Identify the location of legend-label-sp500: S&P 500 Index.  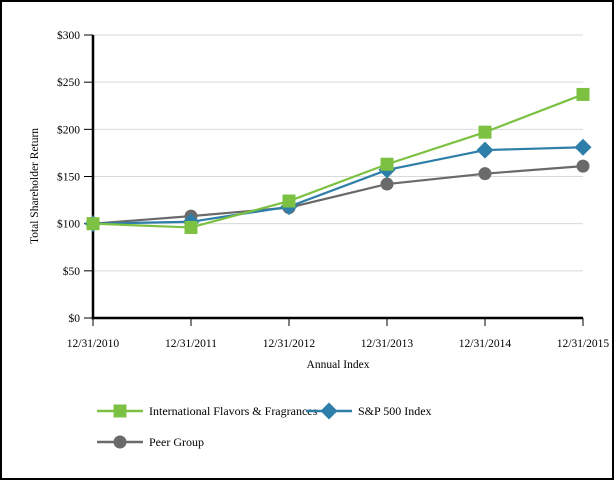
(395, 411).